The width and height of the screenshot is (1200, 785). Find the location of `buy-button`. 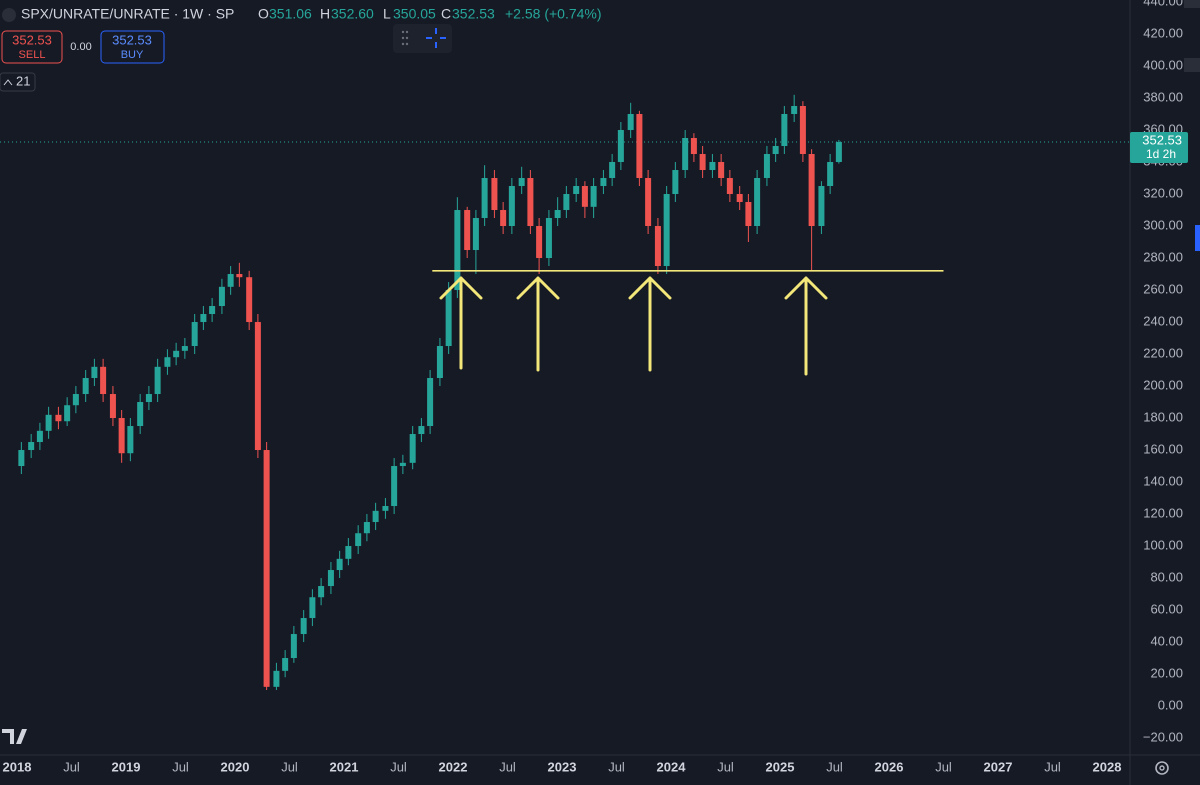

buy-button is located at coordinates (132, 47).